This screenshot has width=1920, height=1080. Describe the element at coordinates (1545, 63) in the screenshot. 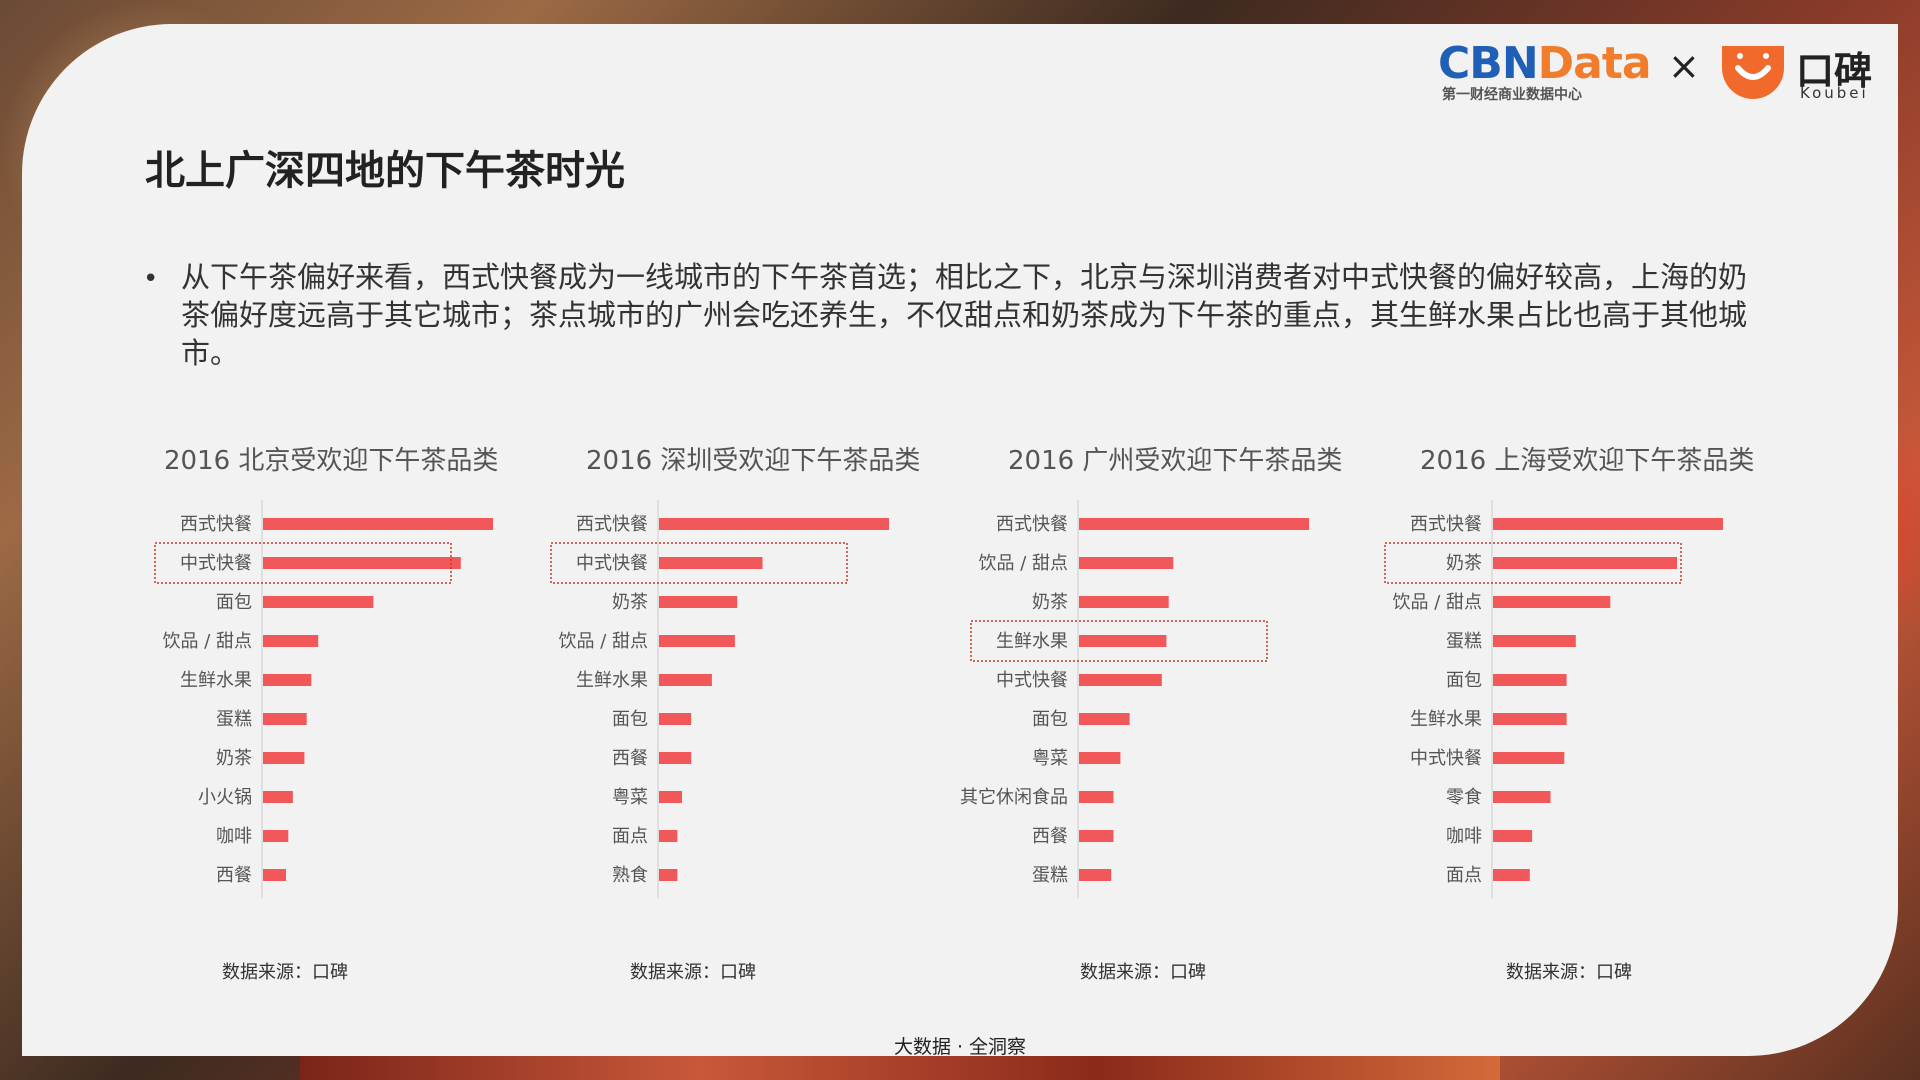

I see `cbndata-logo: CBNData` at that location.